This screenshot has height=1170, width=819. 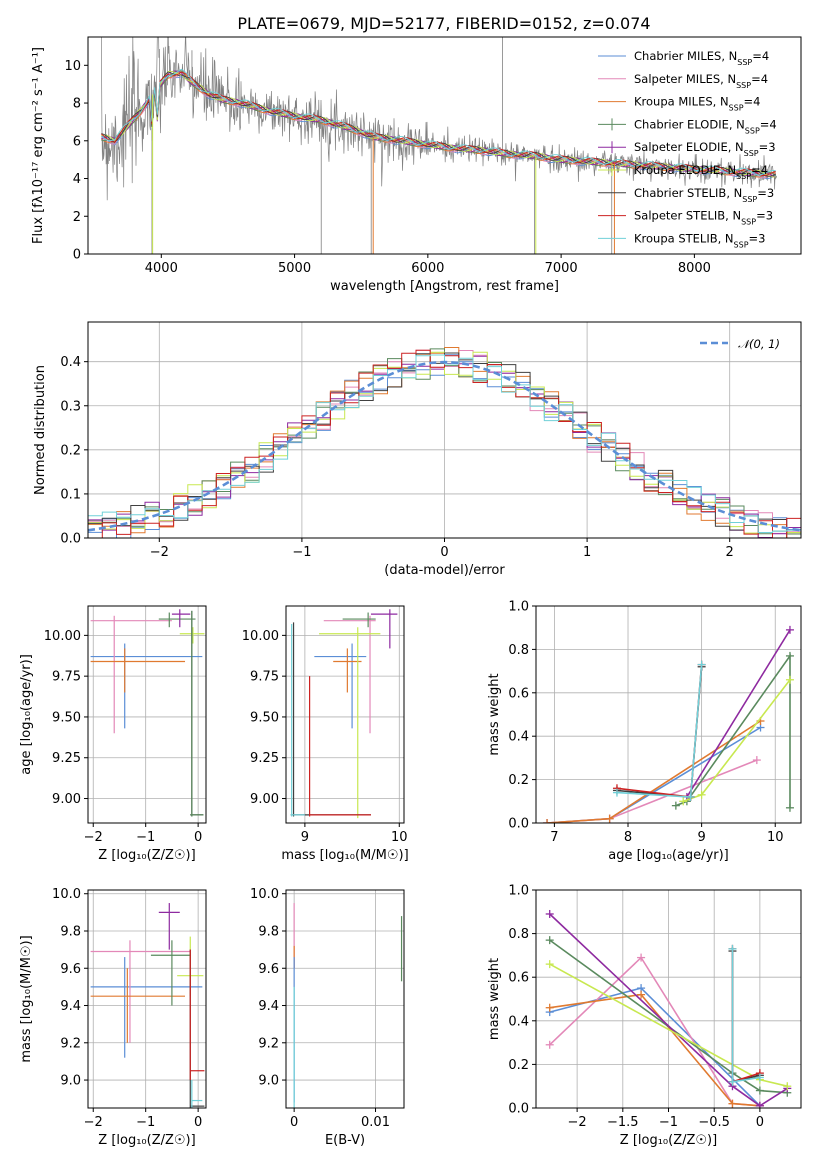 I want to click on x-tick-label: −1.5, so click(x=623, y=1122).